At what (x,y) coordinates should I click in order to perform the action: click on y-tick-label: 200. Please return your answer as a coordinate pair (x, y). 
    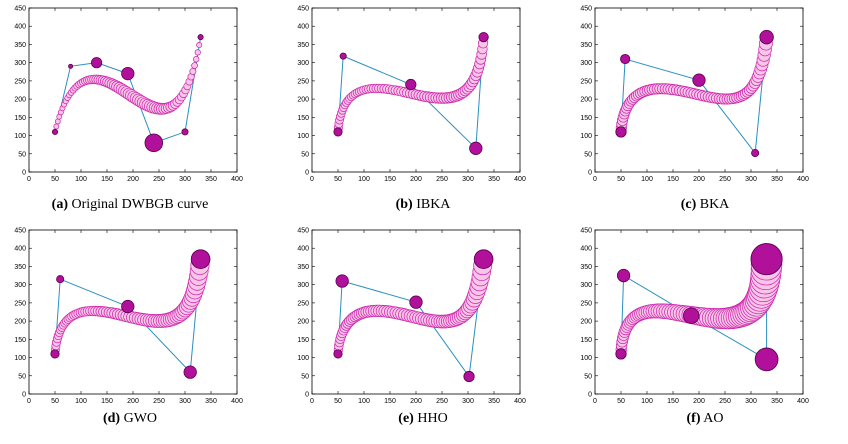
    Looking at the image, I should click on (586, 100).